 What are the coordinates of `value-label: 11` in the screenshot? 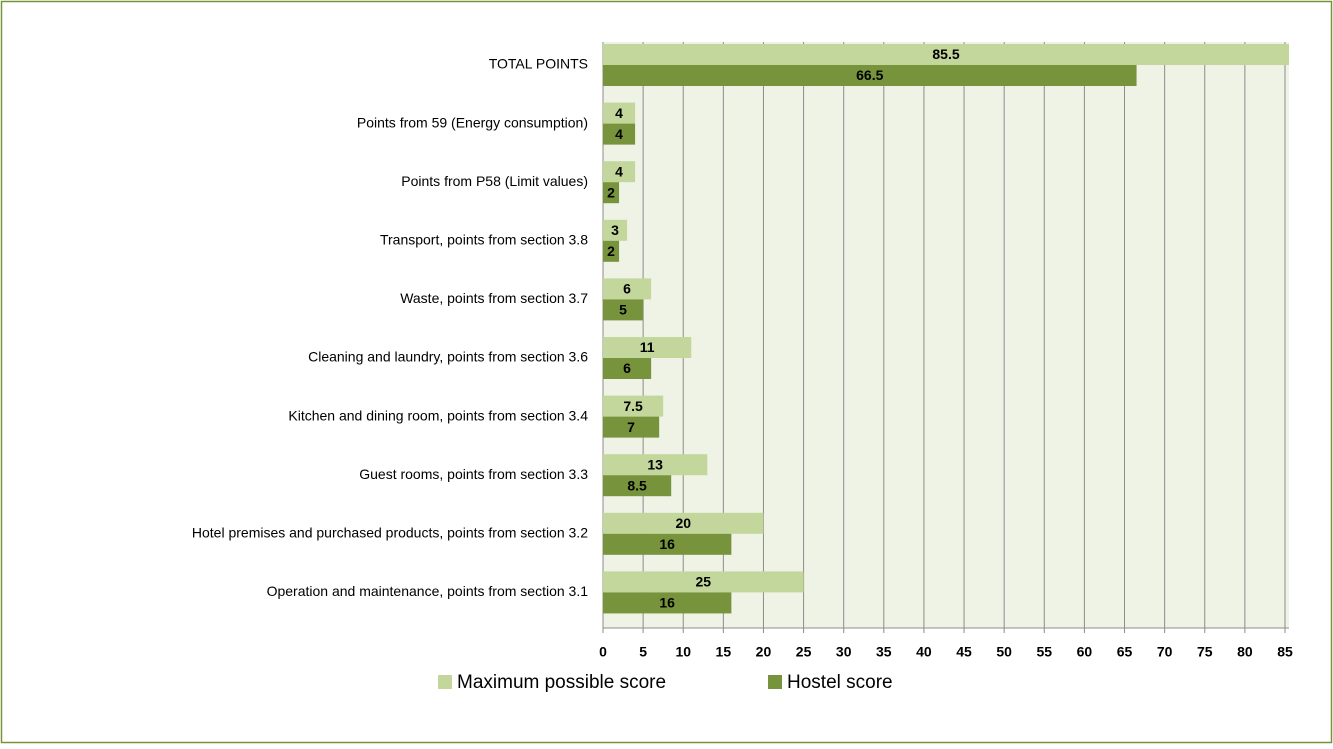 It's located at (647, 347).